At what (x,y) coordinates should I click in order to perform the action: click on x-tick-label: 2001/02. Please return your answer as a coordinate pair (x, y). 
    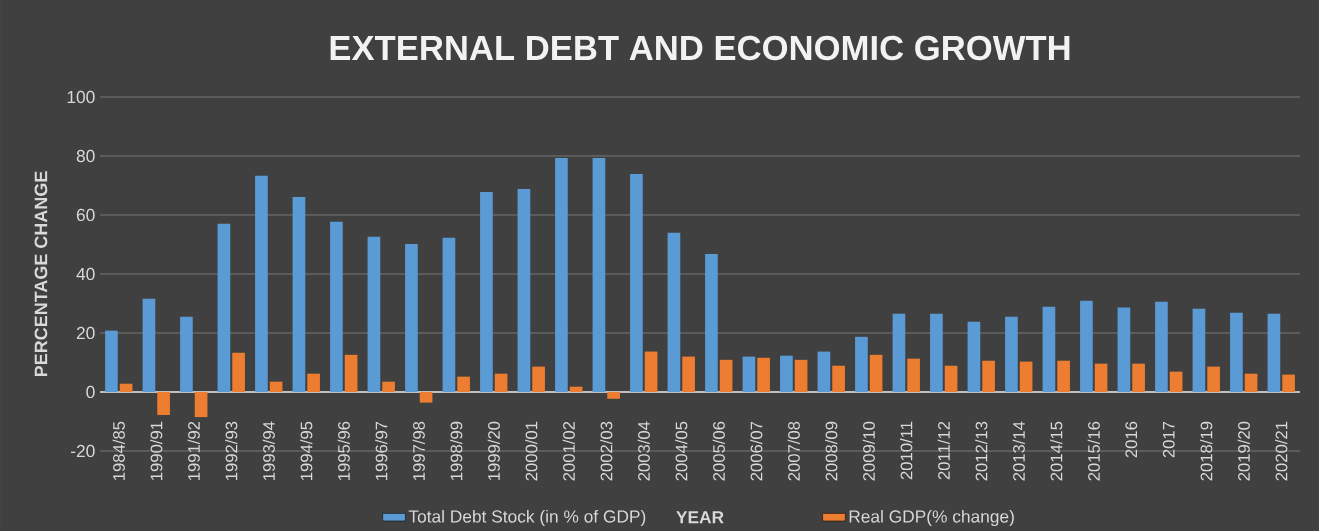
    Looking at the image, I should click on (568, 451).